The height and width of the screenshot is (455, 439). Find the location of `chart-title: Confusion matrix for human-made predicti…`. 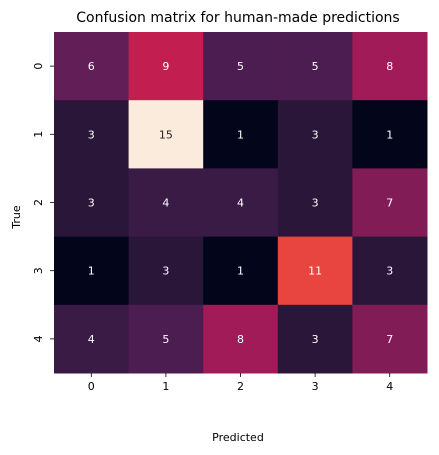

chart-title: Confusion matrix for human-made predicti… is located at coordinates (237, 18).